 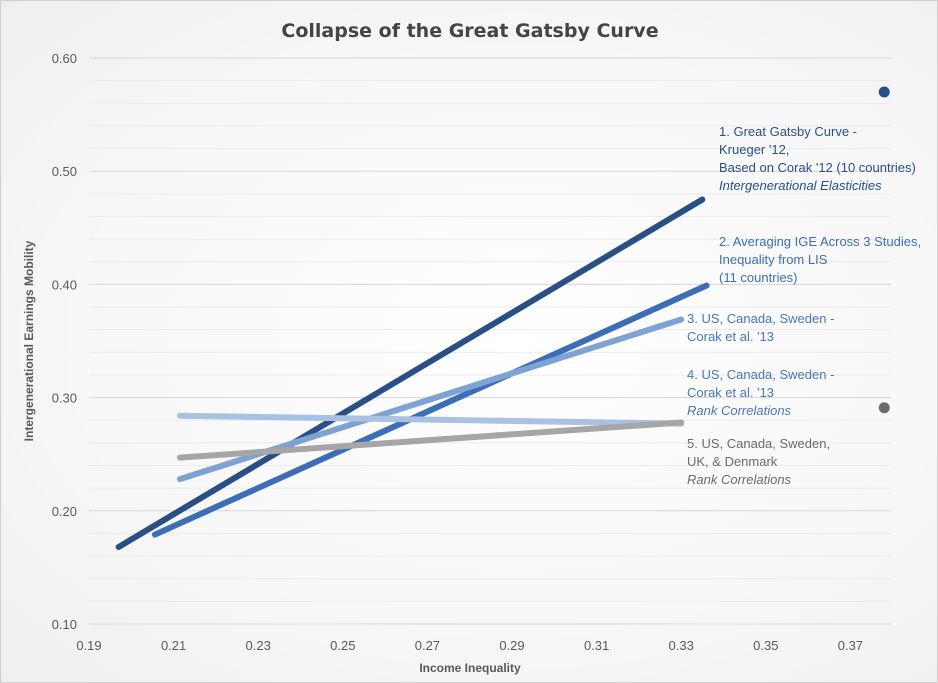 I want to click on y-tick-label: 0.60, so click(x=64, y=58).